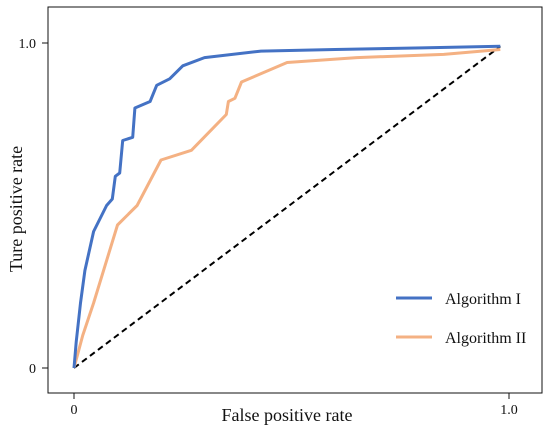 The height and width of the screenshot is (435, 550). What do you see at coordinates (28, 44) in the screenshot?
I see `y-tick-label-1: 1.0` at bounding box center [28, 44].